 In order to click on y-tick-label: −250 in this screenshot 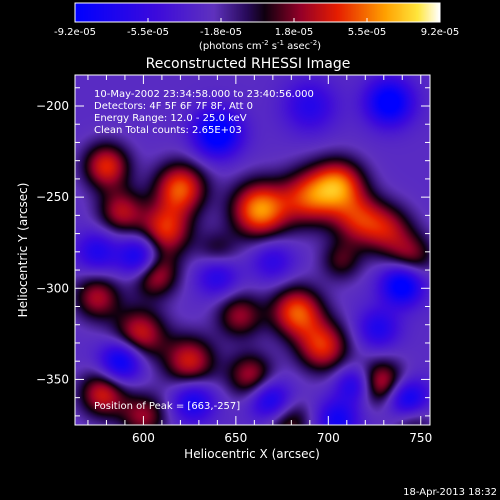, I will do `click(52, 197)`.